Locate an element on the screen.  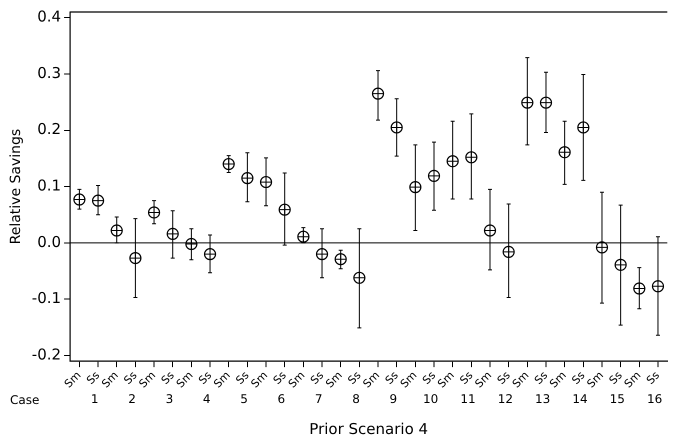
text: 11 is located at coordinates (468, 399).